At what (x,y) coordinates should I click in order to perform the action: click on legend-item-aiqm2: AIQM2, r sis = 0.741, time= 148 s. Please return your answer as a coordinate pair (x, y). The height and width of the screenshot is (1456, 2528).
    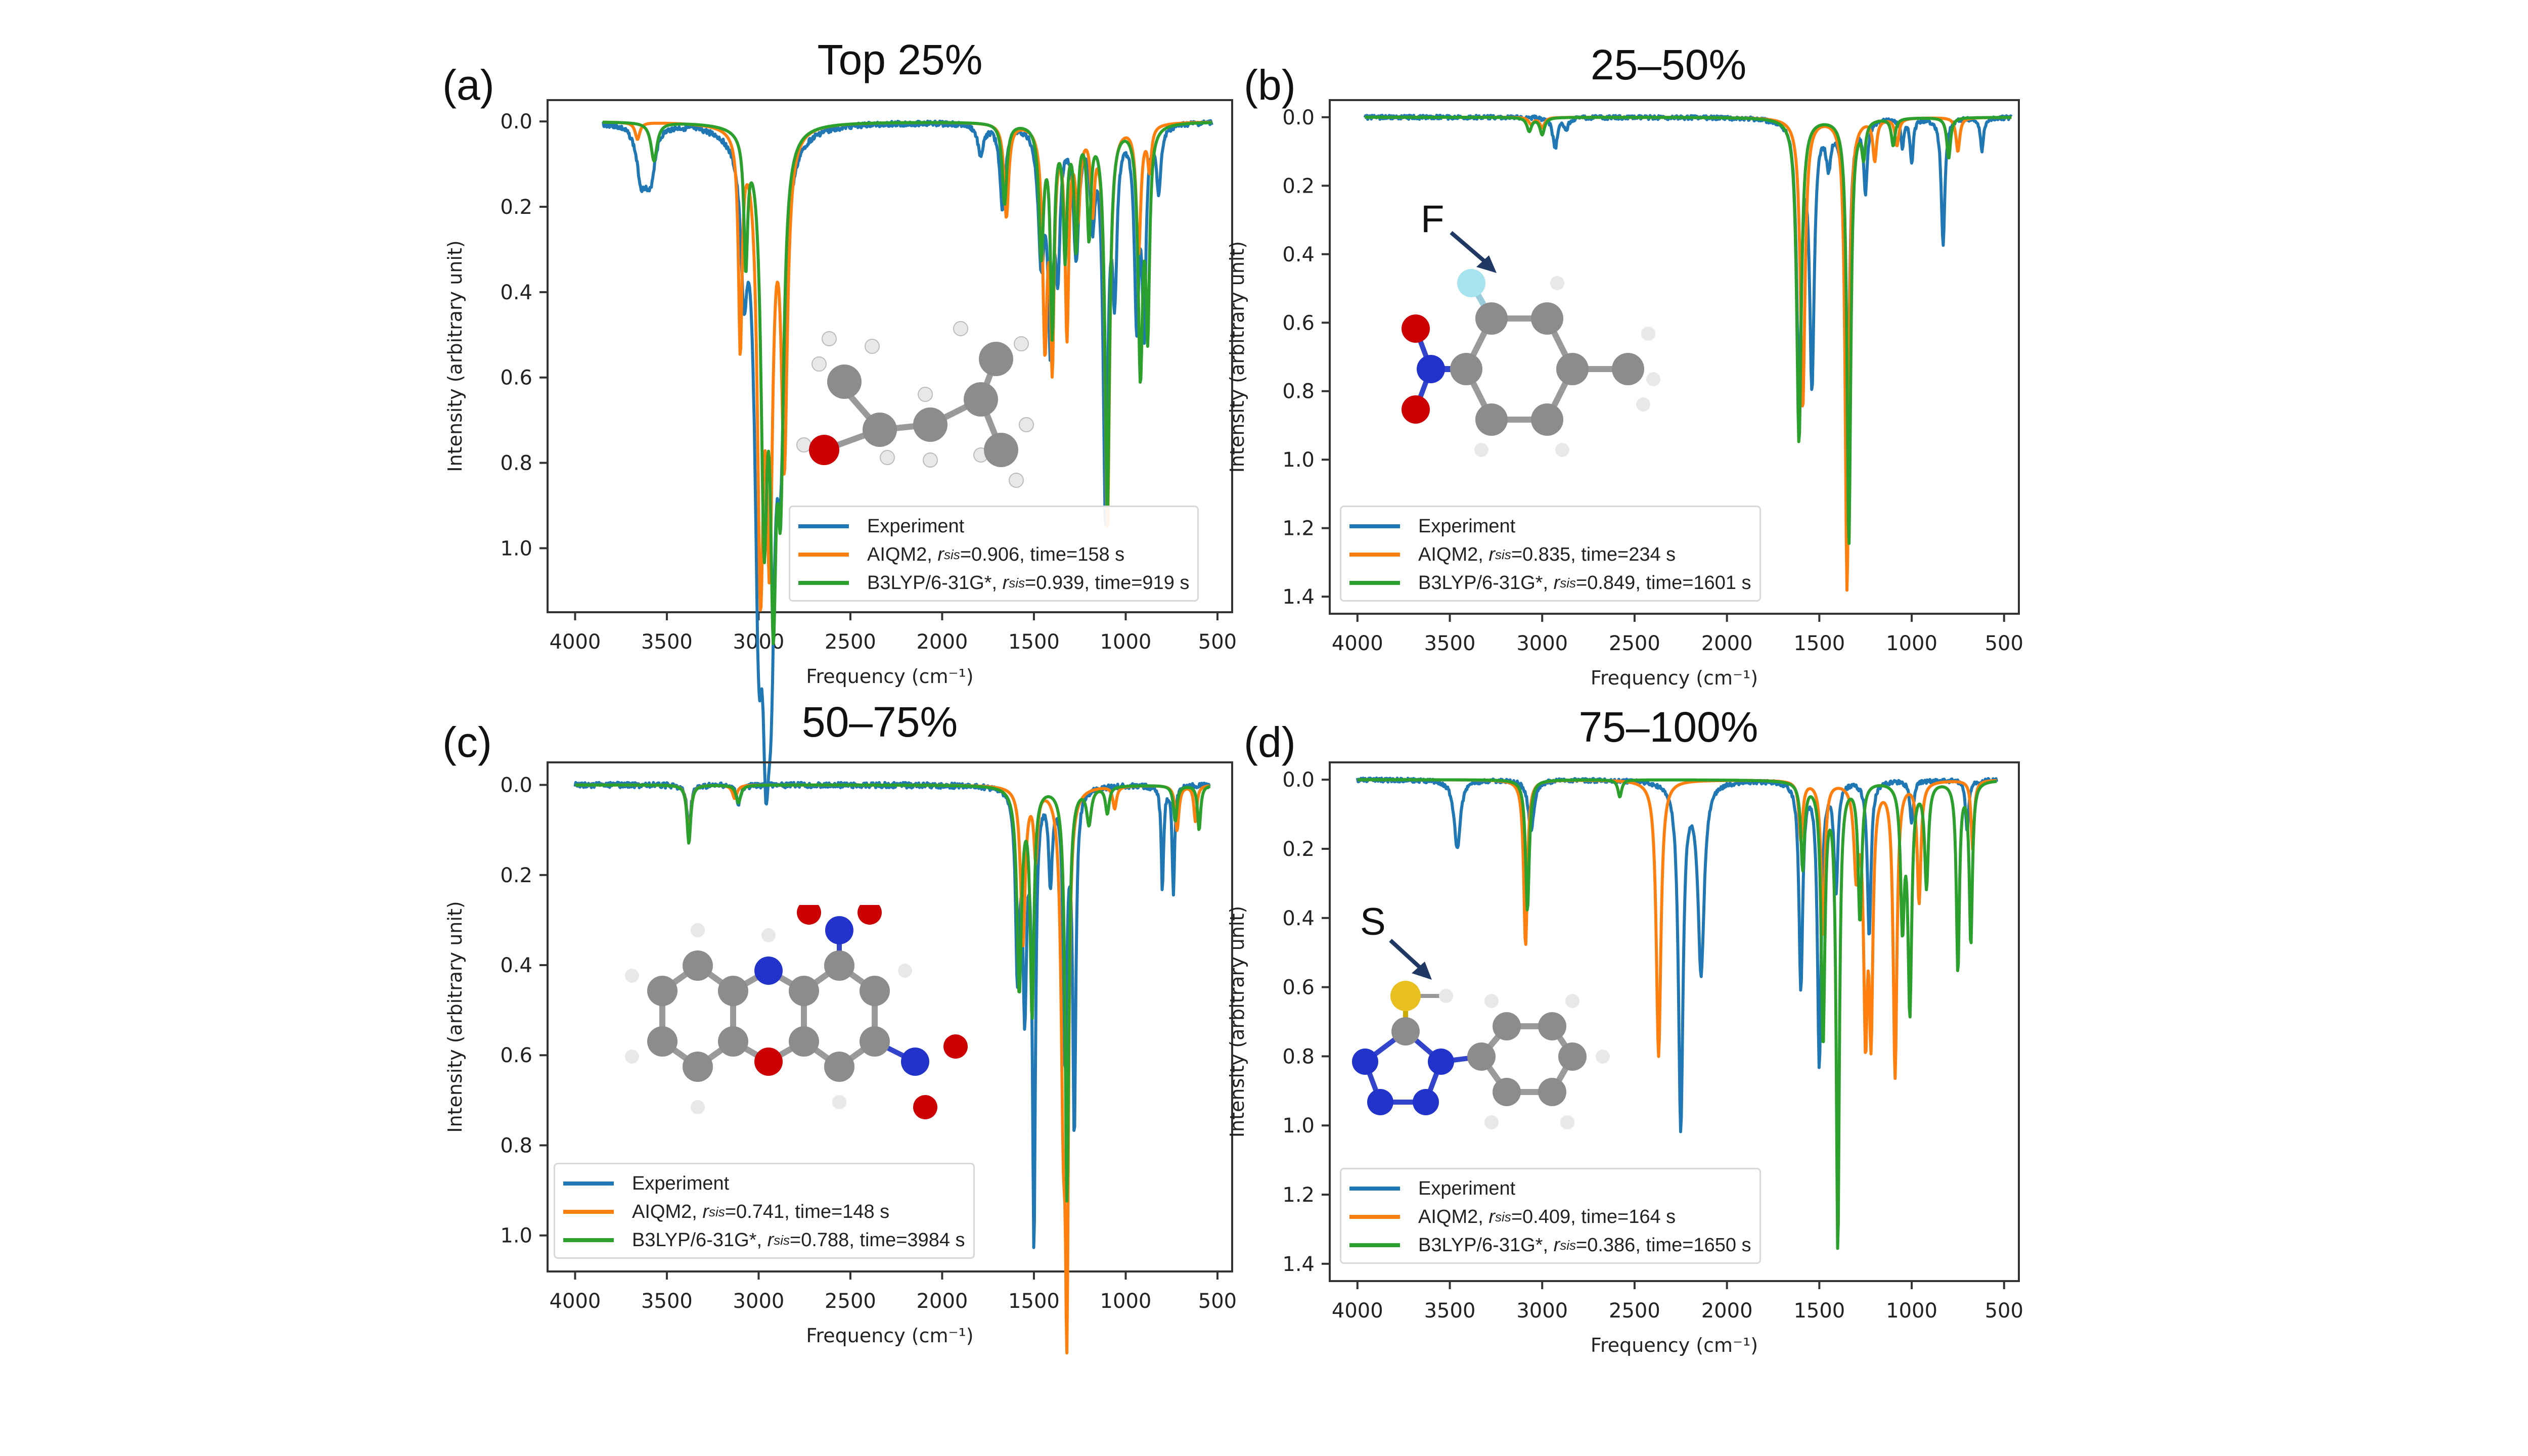
    Looking at the image, I should click on (764, 1212).